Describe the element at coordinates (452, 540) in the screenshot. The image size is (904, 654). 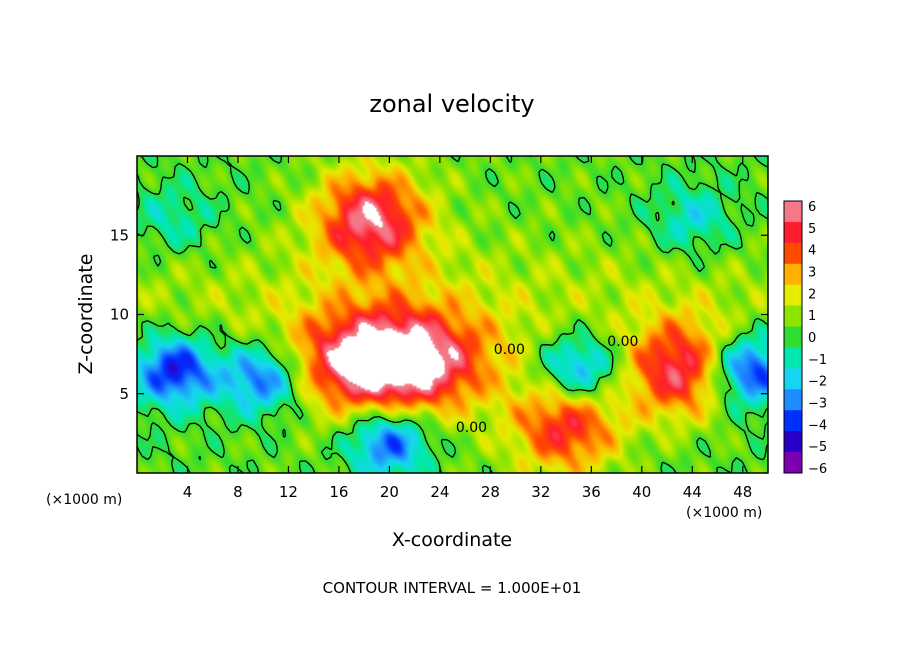
I see `x-axis-label: X-coordinate` at that location.